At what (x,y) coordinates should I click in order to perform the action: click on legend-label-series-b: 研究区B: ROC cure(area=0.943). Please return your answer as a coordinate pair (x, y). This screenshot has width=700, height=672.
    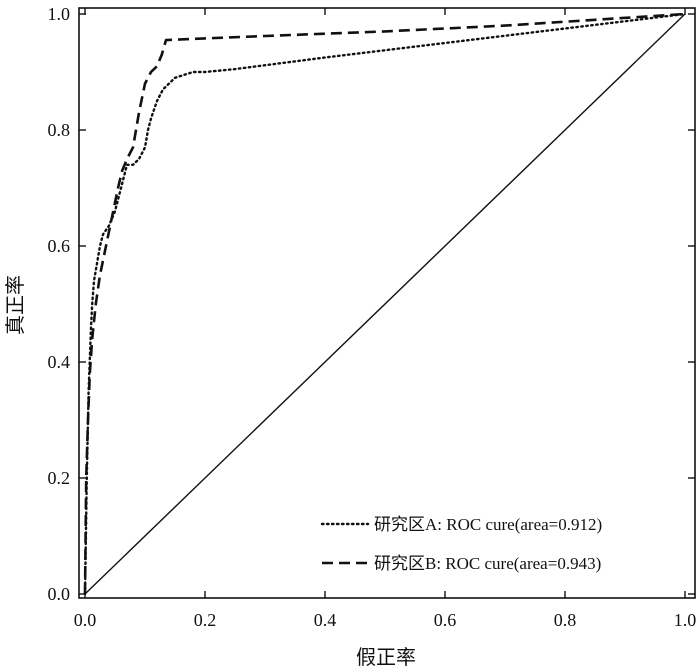
    Looking at the image, I should click on (487, 563).